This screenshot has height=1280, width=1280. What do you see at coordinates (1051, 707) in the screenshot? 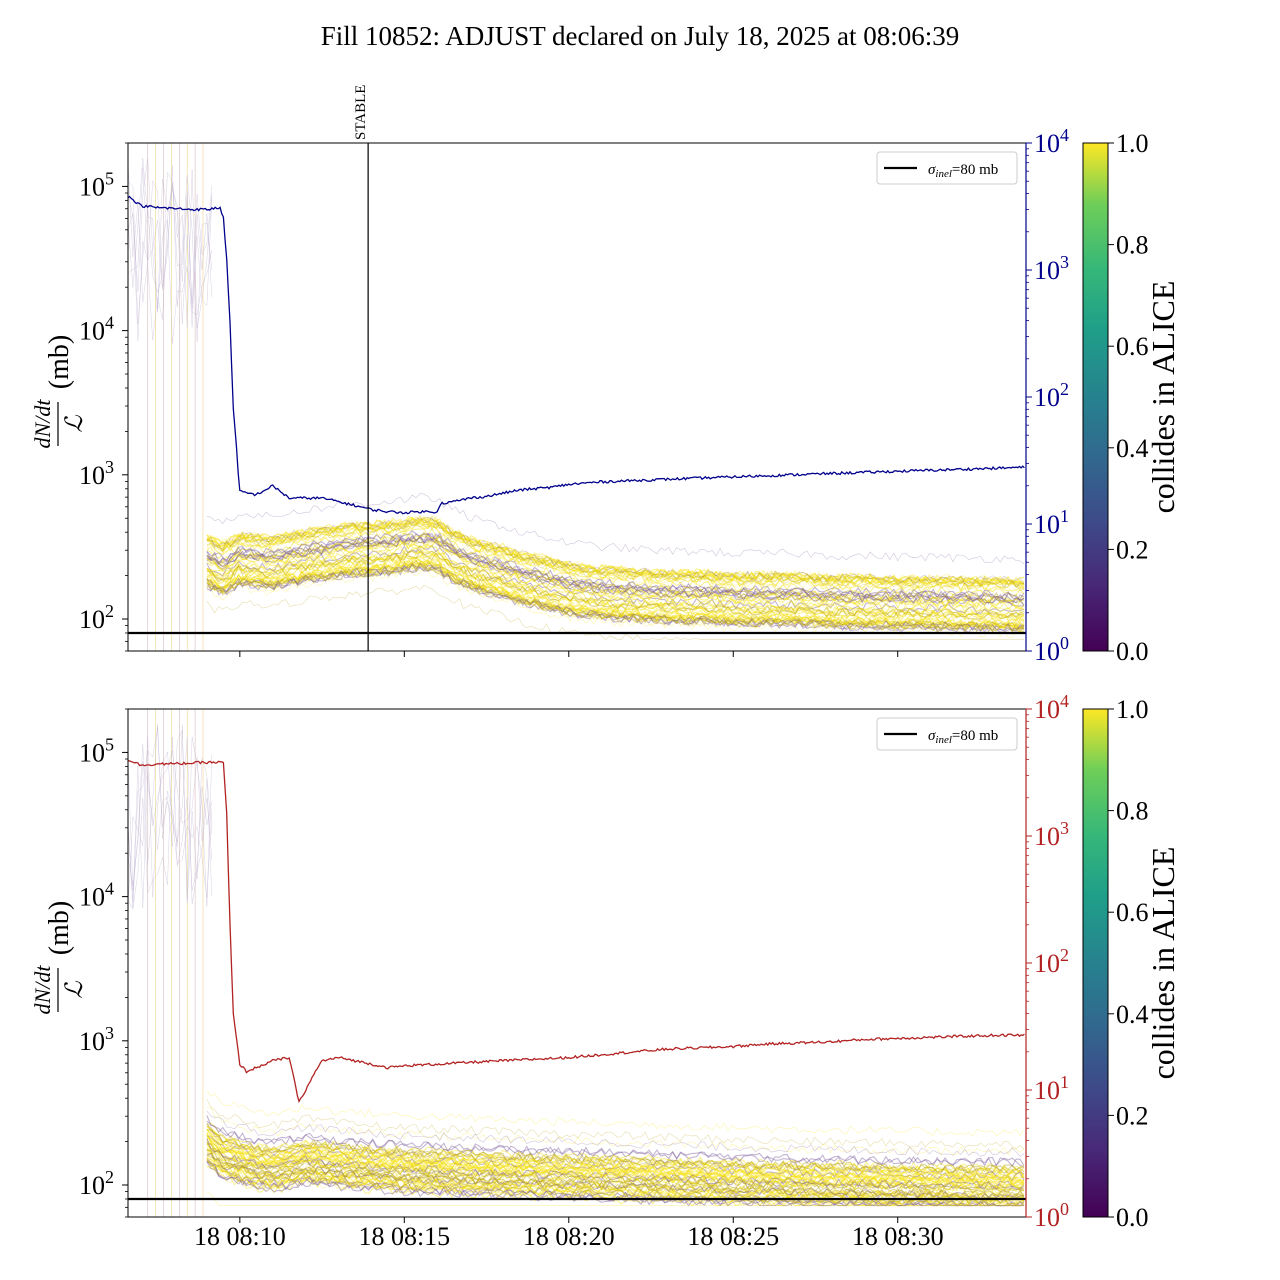
I see `right-tick-label: 10⁴` at bounding box center [1051, 707].